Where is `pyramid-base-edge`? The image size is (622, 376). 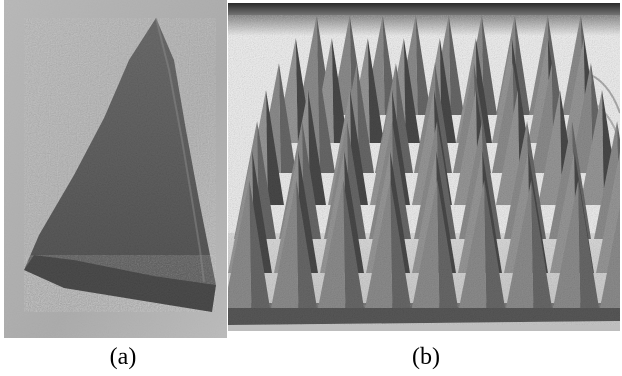
pyramid-base-edge is located at coordinates (120, 283).